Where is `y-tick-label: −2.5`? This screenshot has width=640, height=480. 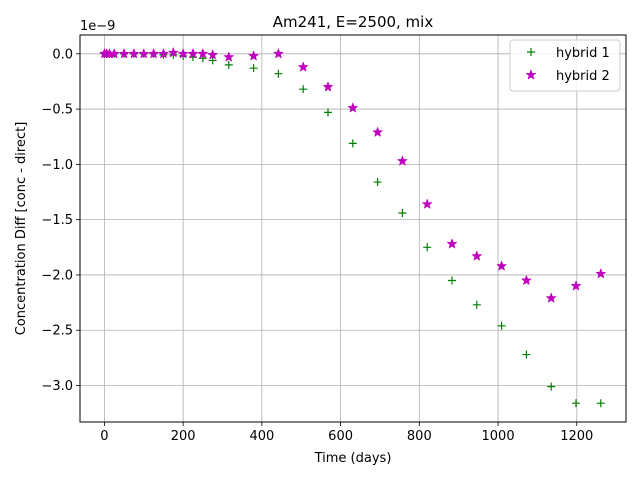
y-tick-label: −2.5 is located at coordinates (57, 331).